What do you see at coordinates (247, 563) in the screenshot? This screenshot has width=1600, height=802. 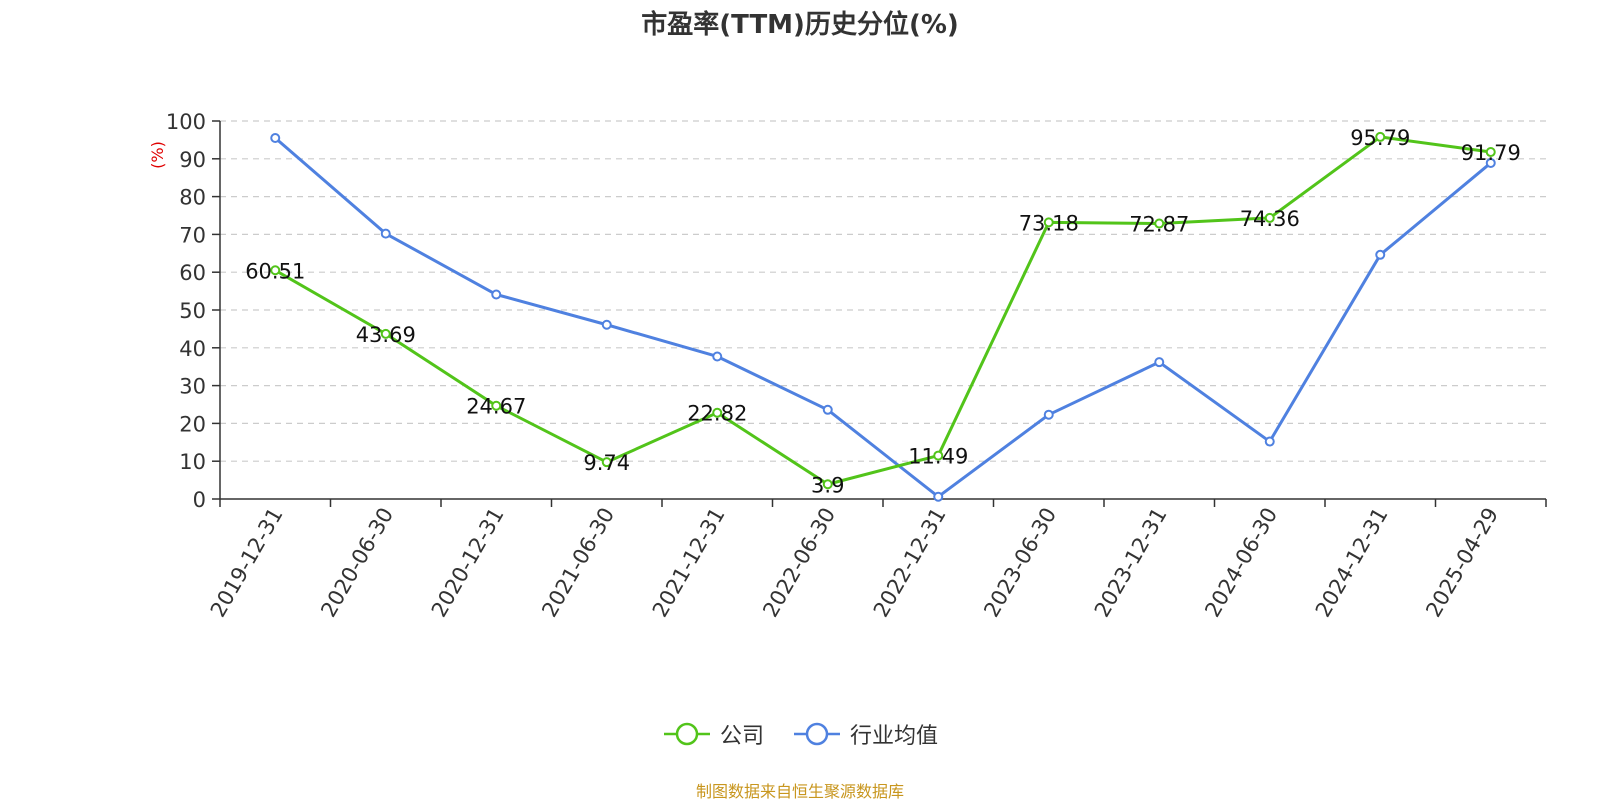 I see `x-tick-label: 2019-12-31` at bounding box center [247, 563].